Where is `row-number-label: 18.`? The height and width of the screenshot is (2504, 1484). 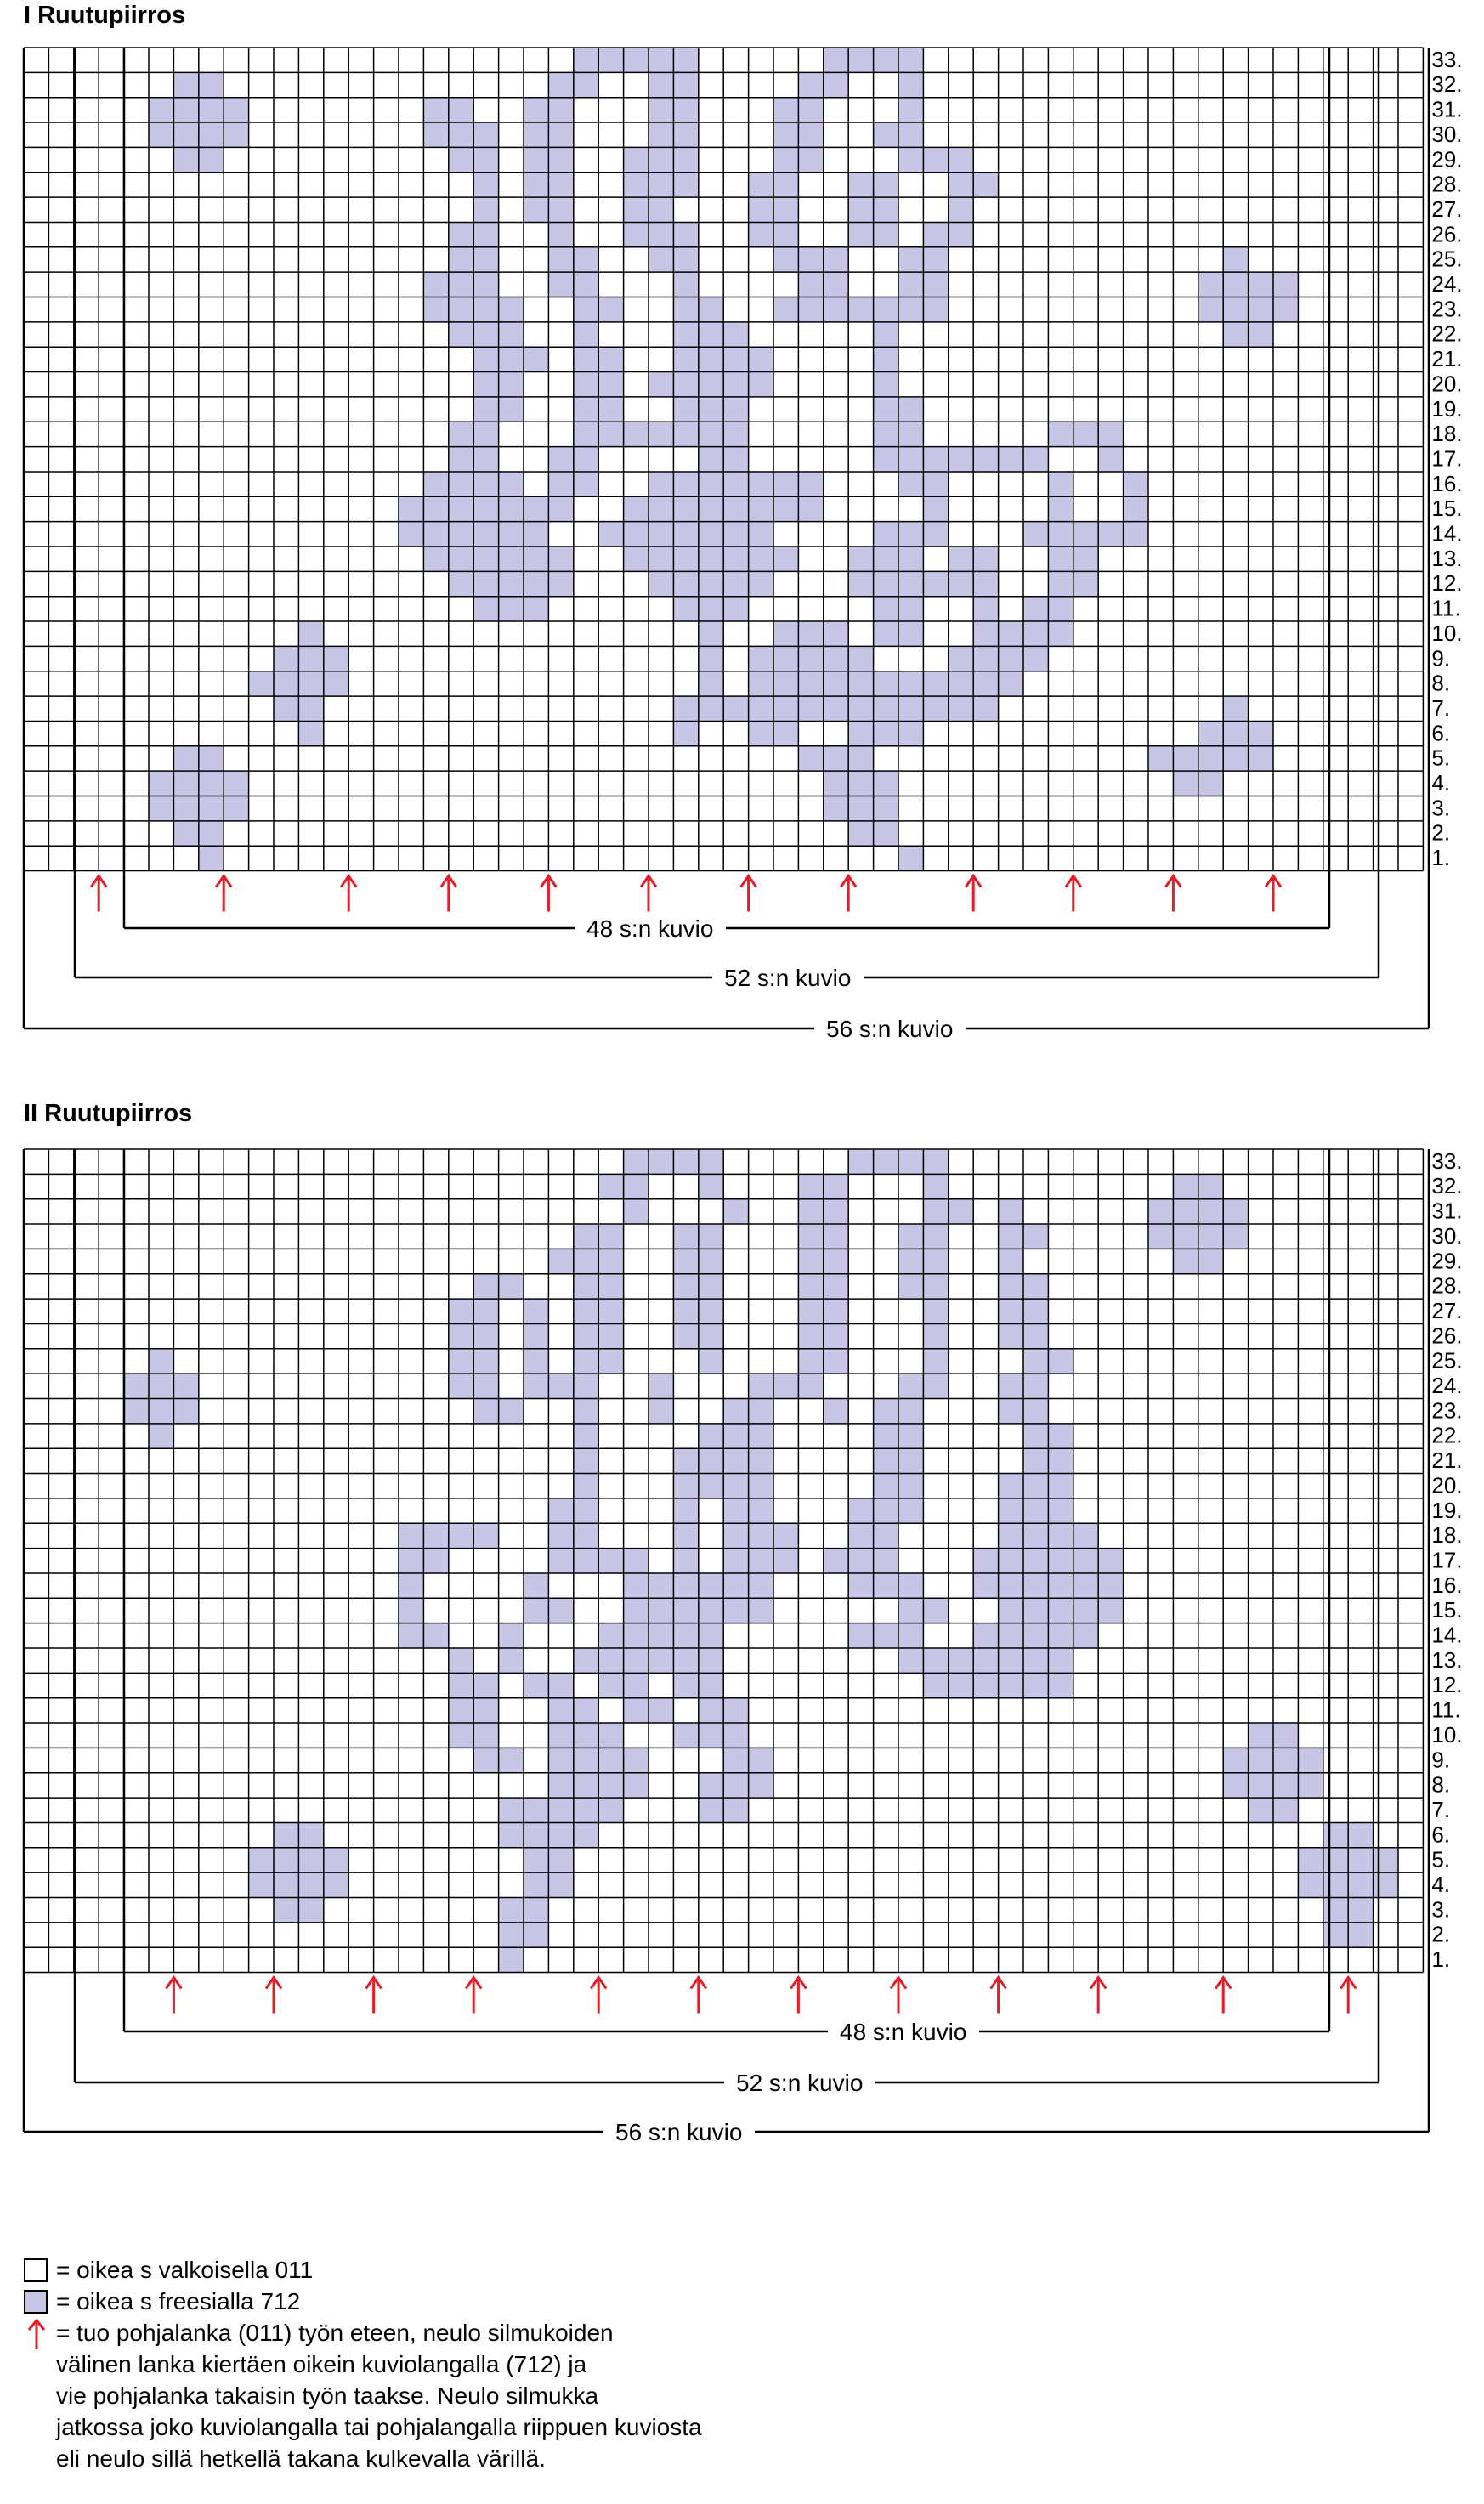
row-number-label: 18. is located at coordinates (1446, 1535).